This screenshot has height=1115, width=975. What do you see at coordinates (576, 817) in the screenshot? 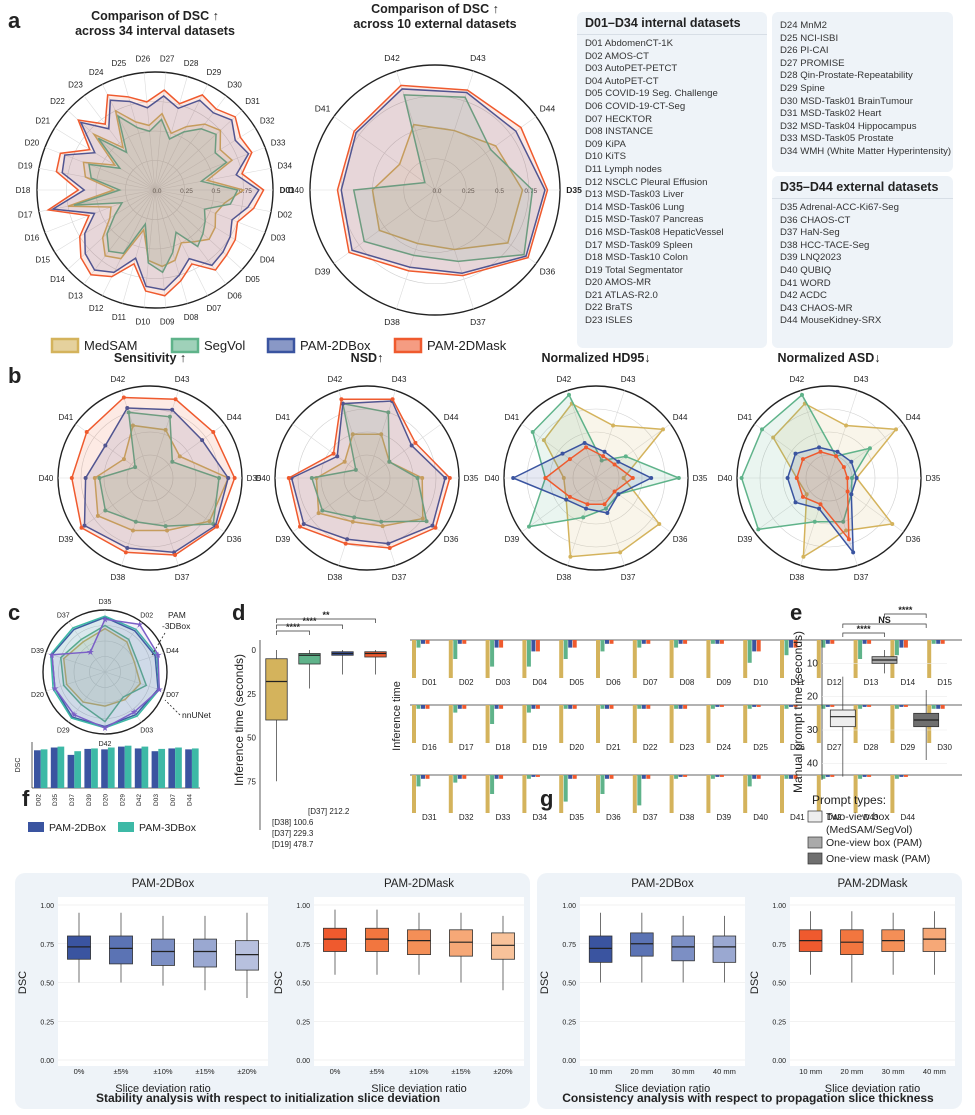
I see `bar-category-label: D35` at bounding box center [576, 817].